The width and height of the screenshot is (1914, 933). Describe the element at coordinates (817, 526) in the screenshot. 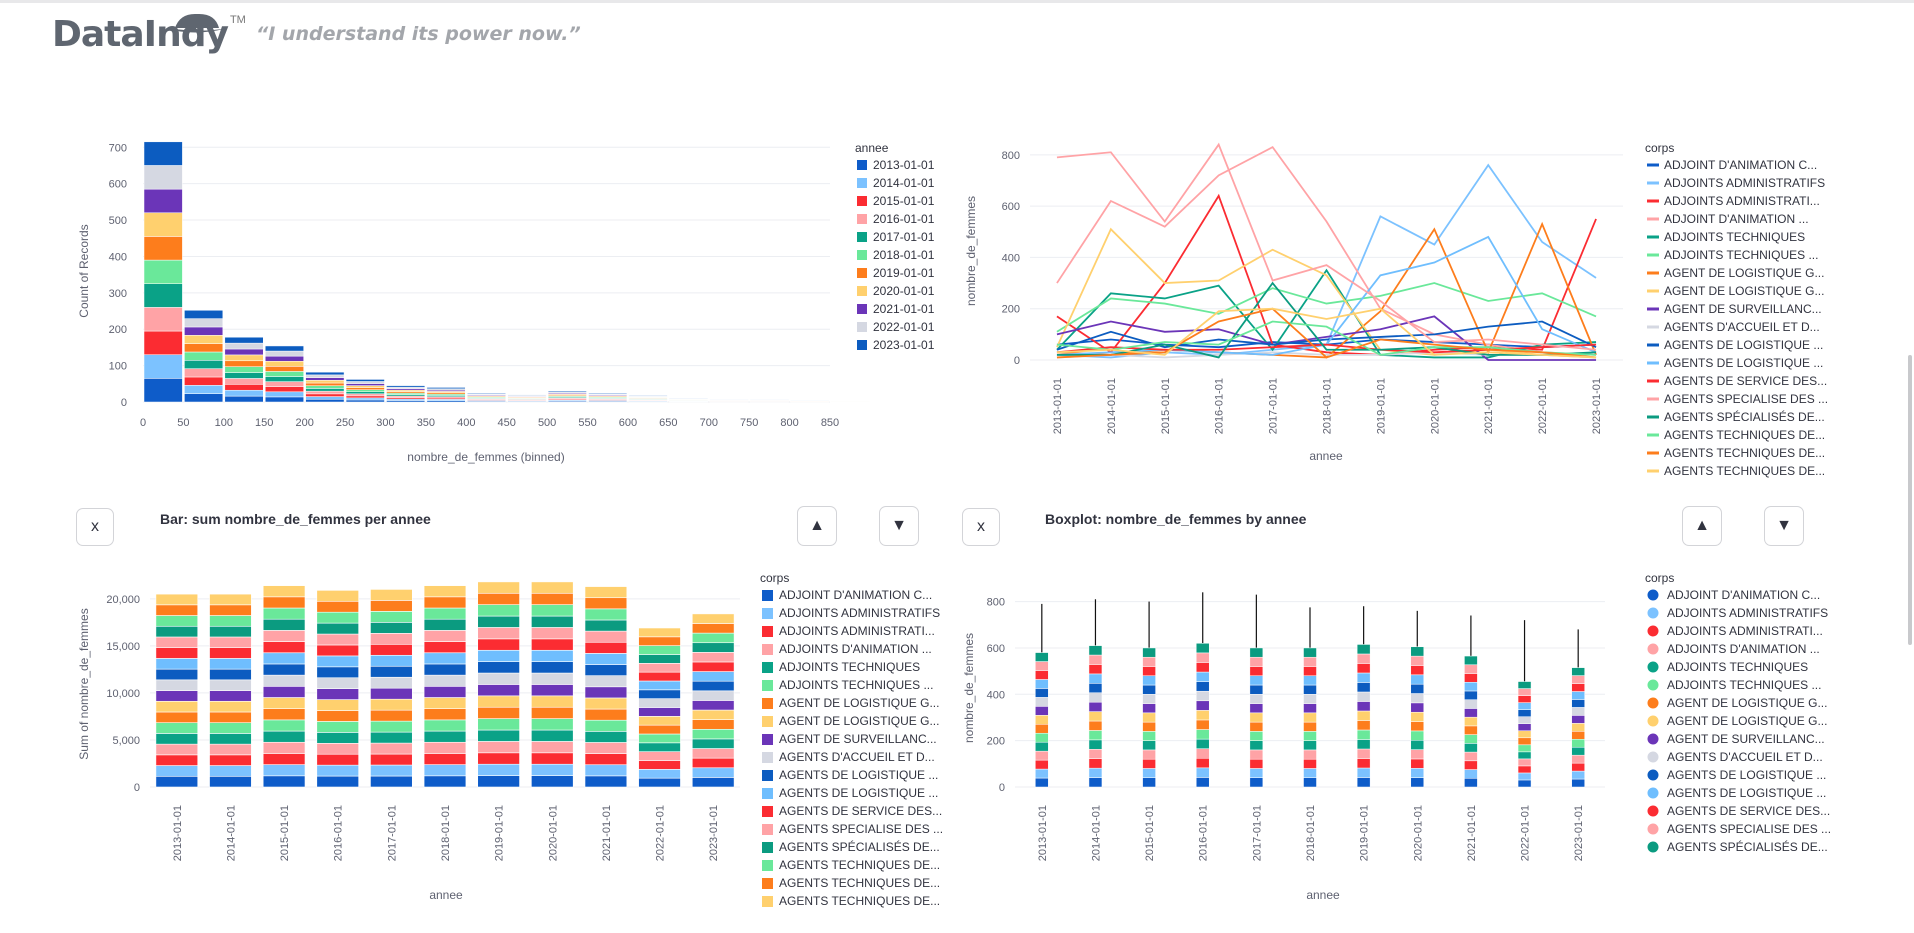

I see `move-up-bar-panel-button: ▲` at that location.